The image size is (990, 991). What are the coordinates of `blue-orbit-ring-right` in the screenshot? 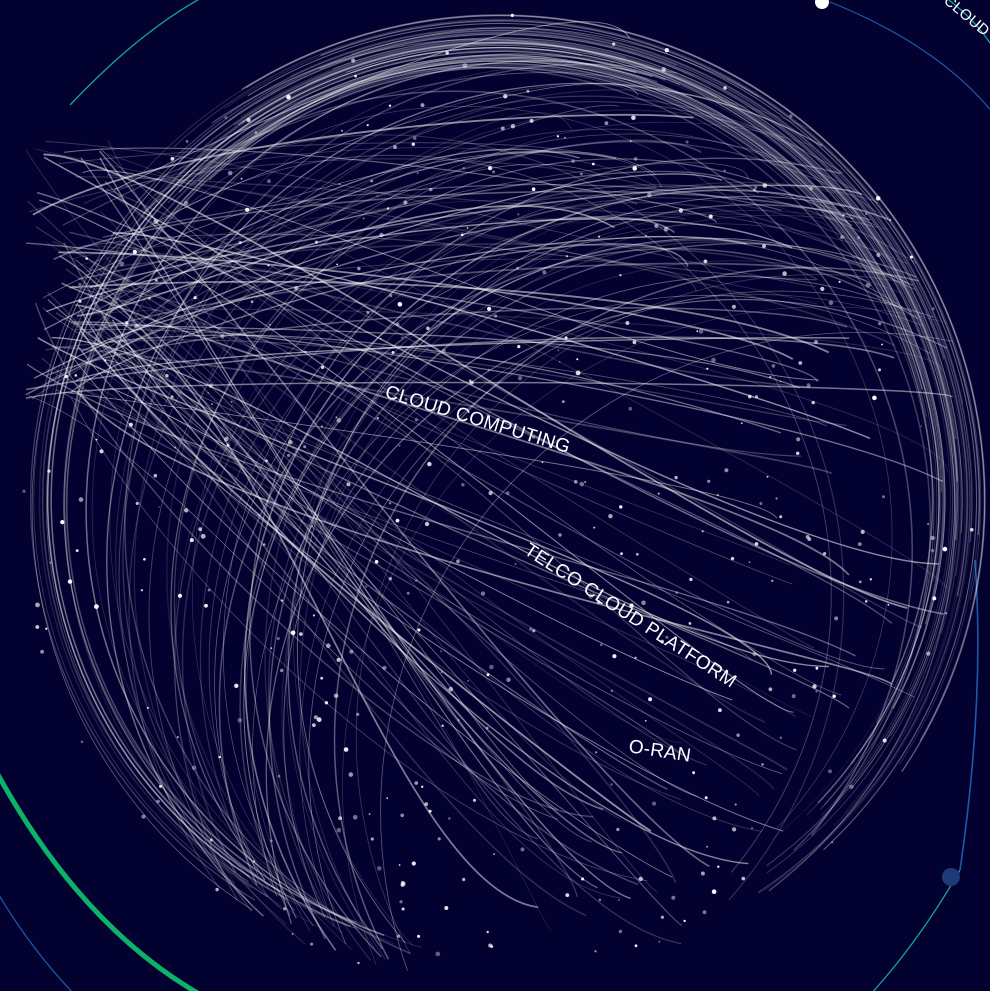 It's located at (909, 56).